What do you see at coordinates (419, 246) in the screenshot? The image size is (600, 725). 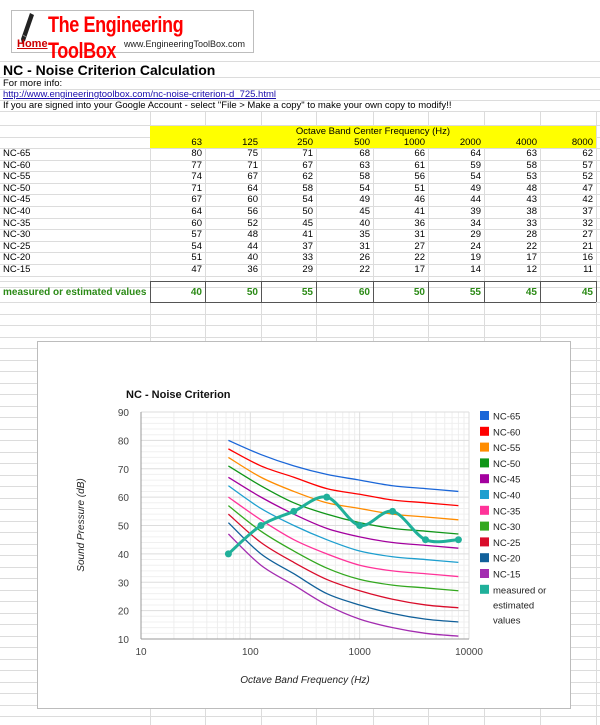 I see `nc-value-cell: 27` at bounding box center [419, 246].